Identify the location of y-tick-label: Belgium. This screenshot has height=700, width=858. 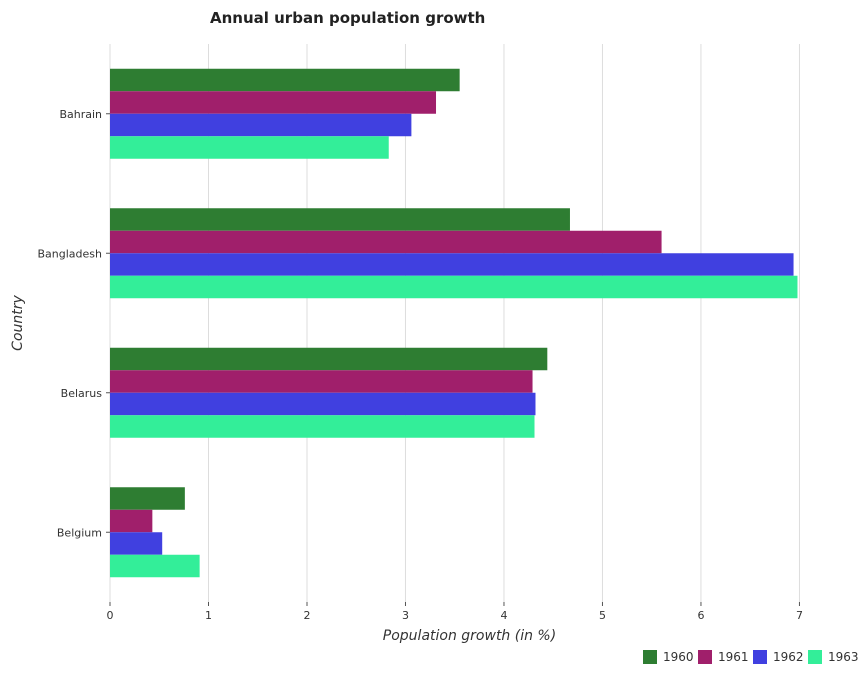
(79, 532).